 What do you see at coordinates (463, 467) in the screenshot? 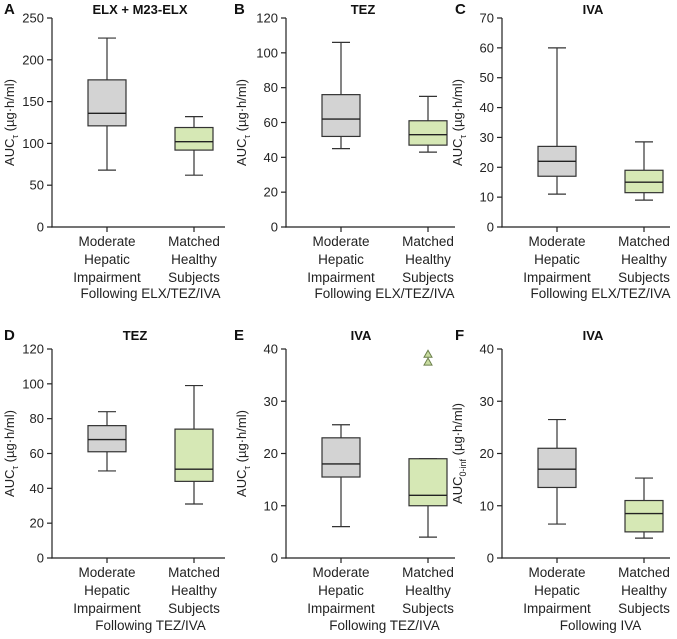
I see `y-axis-label-subscript: 0-inf` at bounding box center [463, 467].